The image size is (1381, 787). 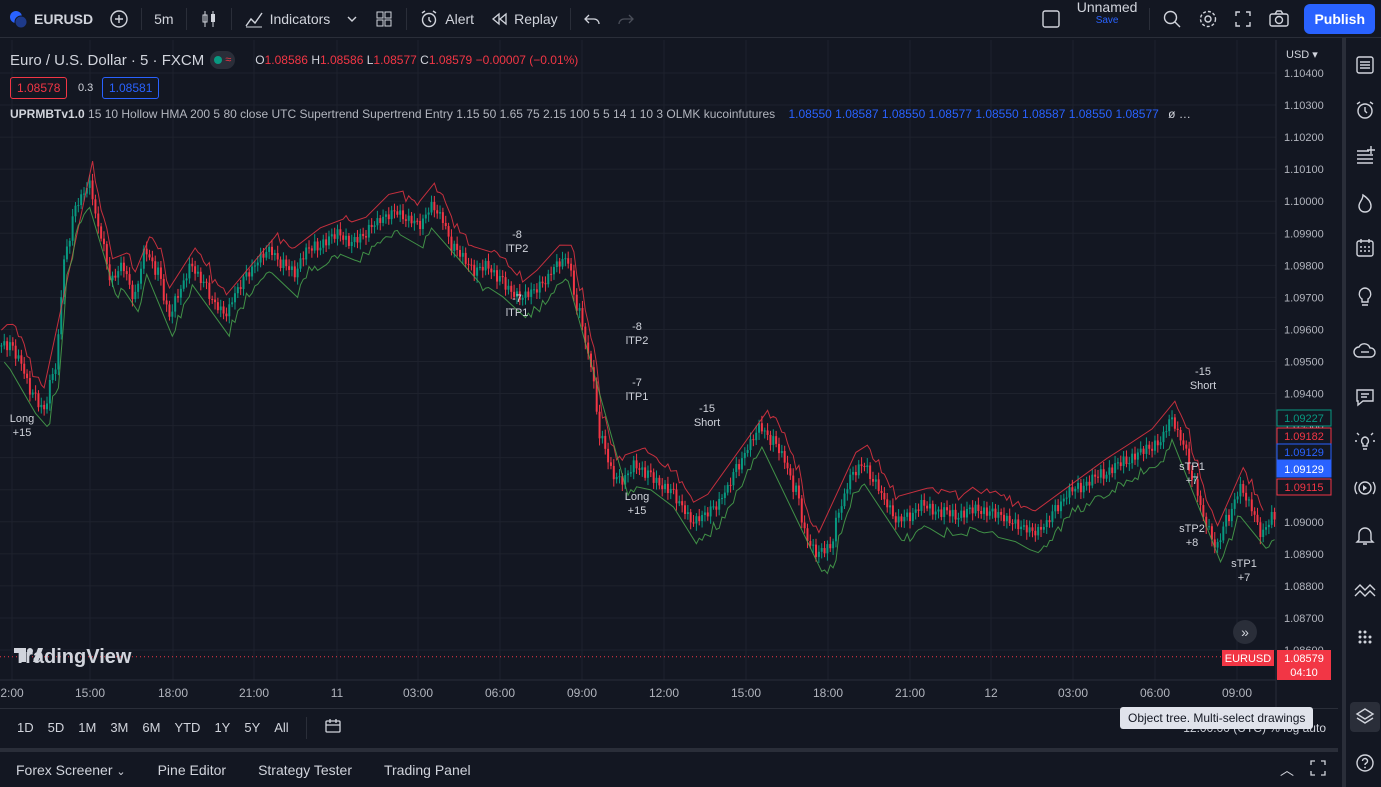 What do you see at coordinates (1321, 769) in the screenshot?
I see `maximize-panel-button` at bounding box center [1321, 769].